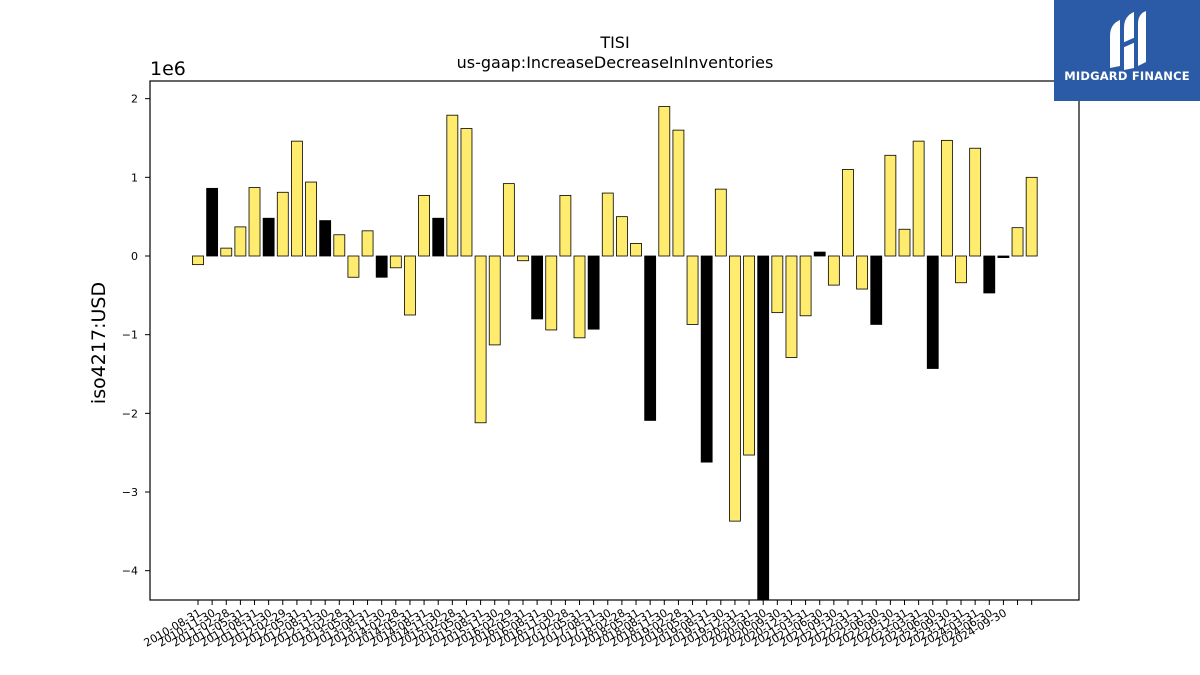  I want to click on y-tick-label: −2, so click(130, 413).